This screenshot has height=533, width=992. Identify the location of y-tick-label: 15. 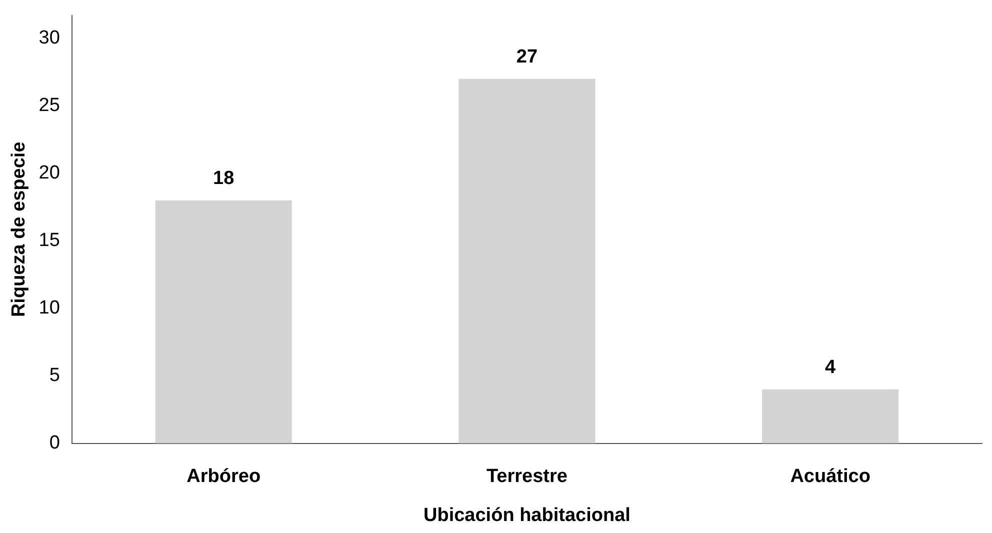
(49, 241).